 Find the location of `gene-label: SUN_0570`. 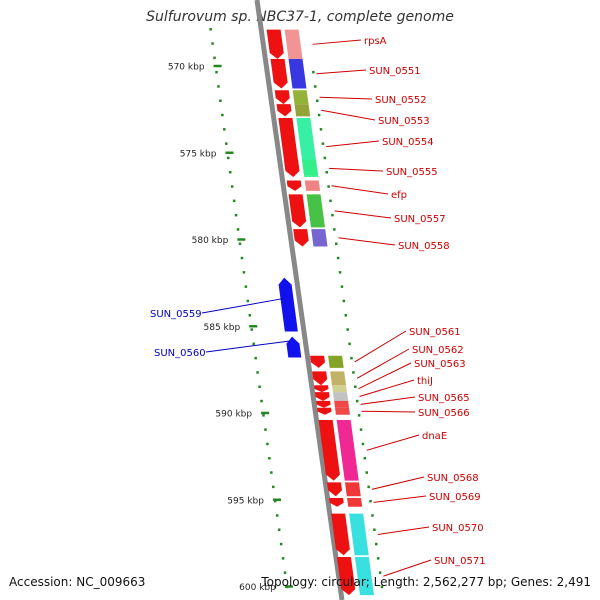

gene-label: SUN_0570 is located at coordinates (458, 528).